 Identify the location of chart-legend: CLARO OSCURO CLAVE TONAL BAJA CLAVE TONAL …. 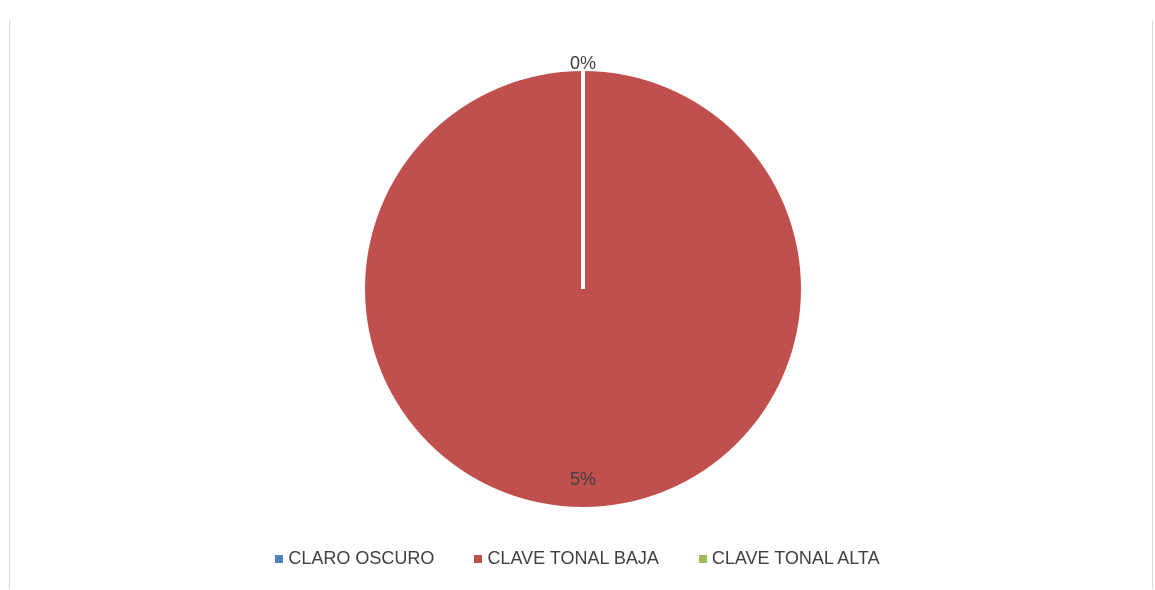
(577, 558).